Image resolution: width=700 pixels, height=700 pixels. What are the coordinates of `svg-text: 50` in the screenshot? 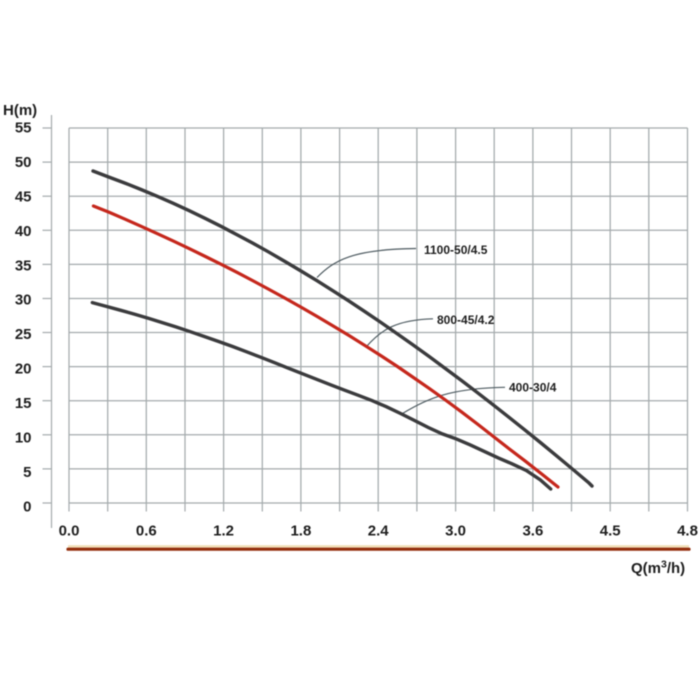 It's located at (23, 162).